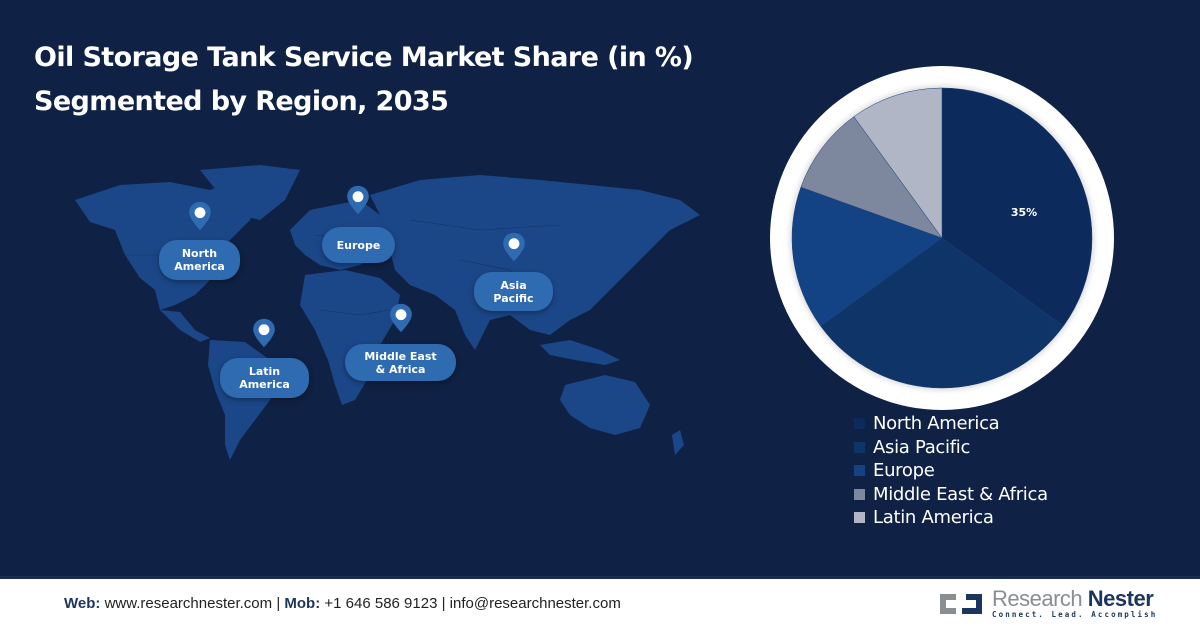  What do you see at coordinates (867, 256) in the screenshot?
I see `pie-slice-europe` at bounding box center [867, 256].